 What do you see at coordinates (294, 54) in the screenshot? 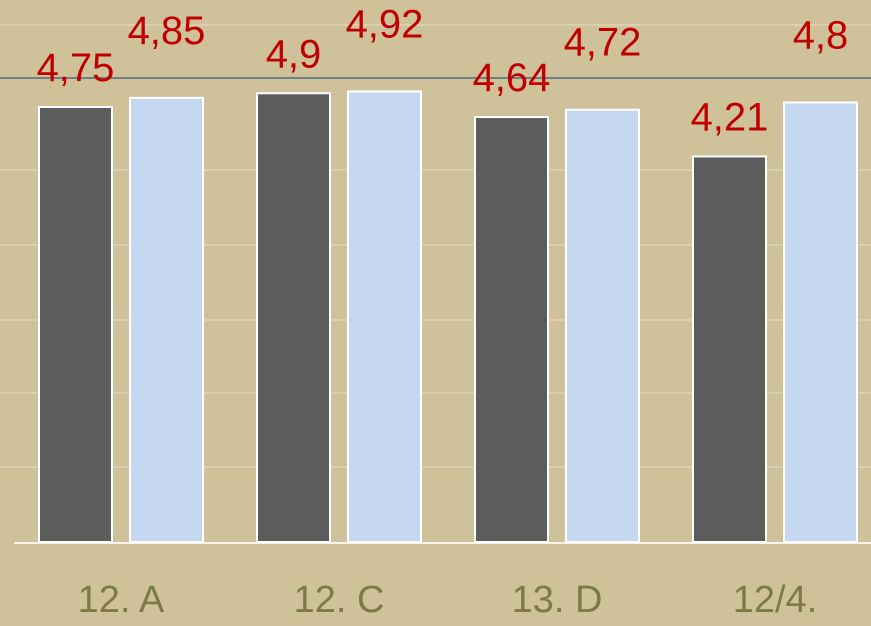
I see `data-label: 4,9` at bounding box center [294, 54].